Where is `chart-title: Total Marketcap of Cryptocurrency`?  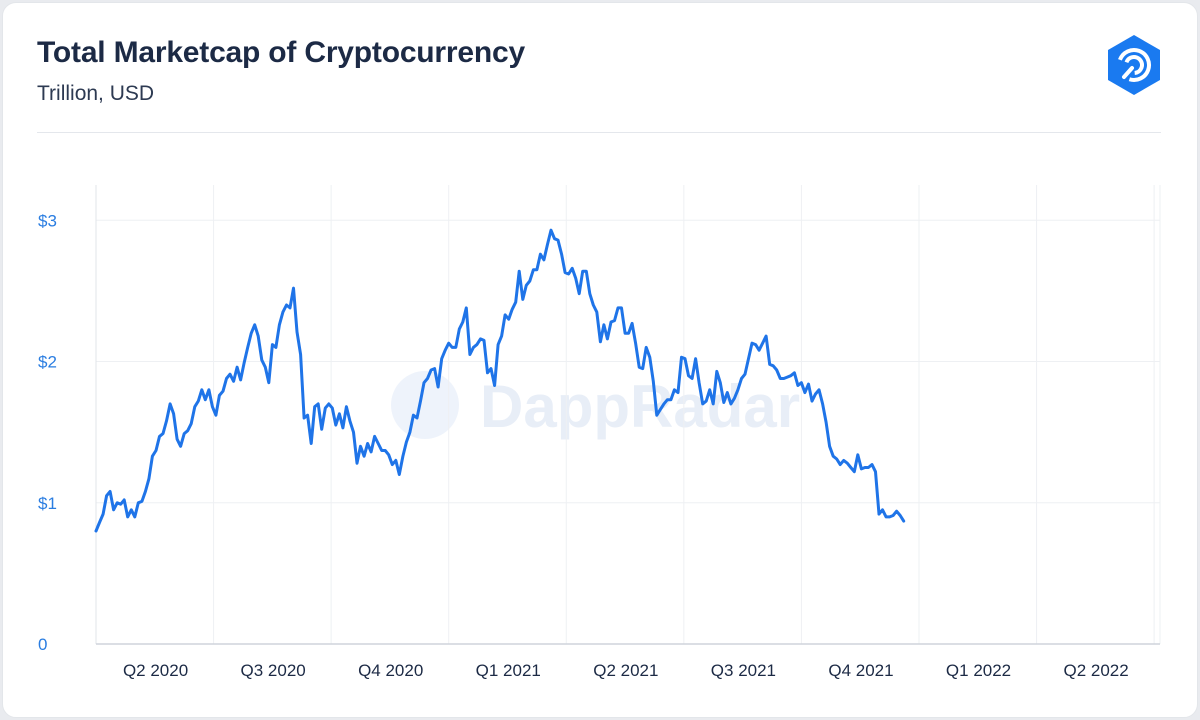 chart-title: Total Marketcap of Cryptocurrency is located at coordinates (281, 52).